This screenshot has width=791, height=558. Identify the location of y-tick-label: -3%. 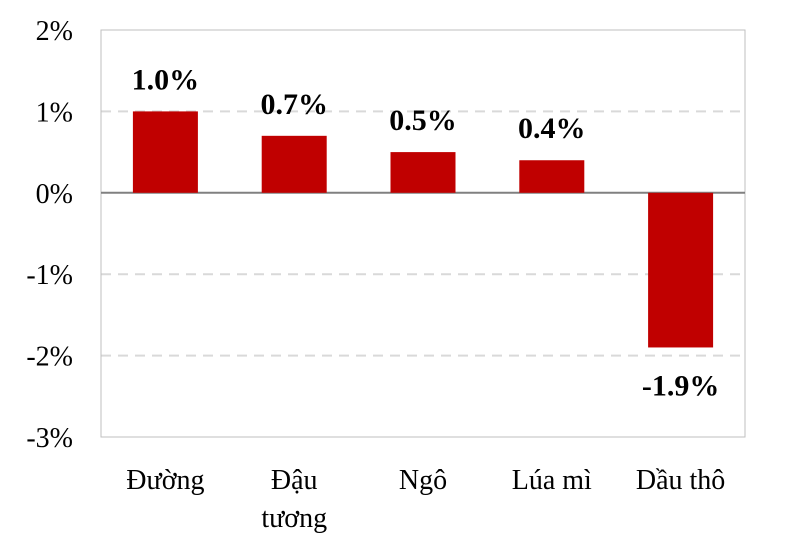
(49, 438).